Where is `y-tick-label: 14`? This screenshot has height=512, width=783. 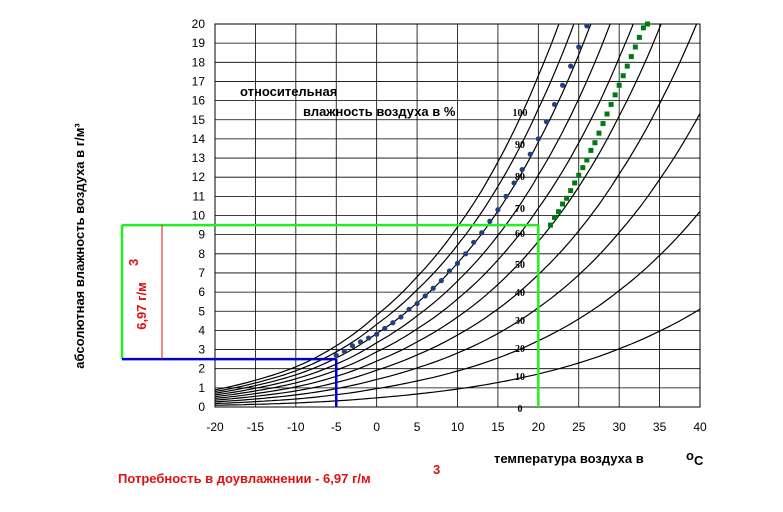
y-tick-label: 14 is located at coordinates (199, 139).